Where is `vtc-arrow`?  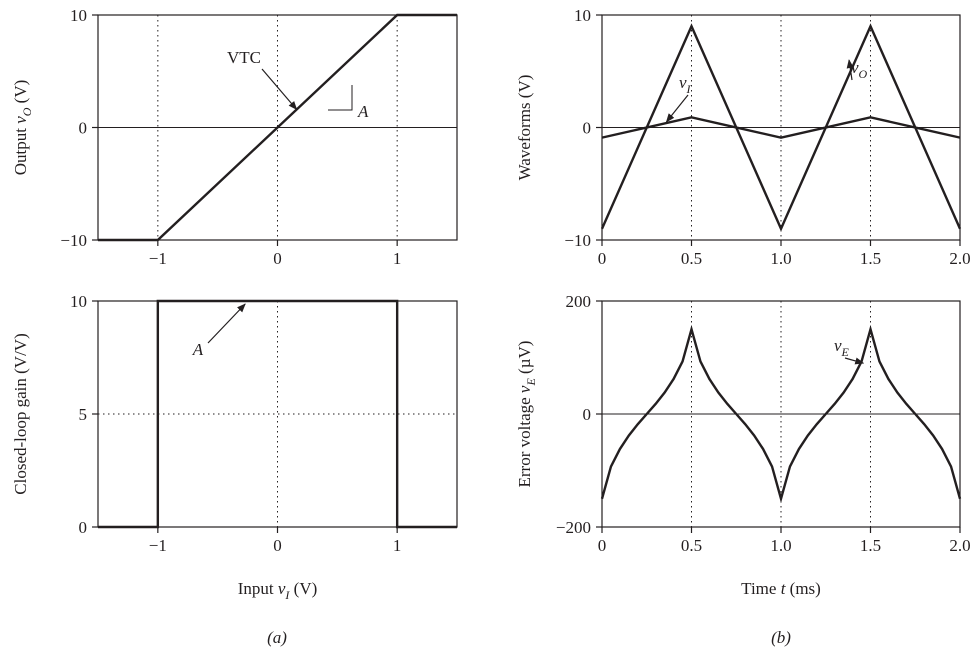 vtc-arrow is located at coordinates (279, 89).